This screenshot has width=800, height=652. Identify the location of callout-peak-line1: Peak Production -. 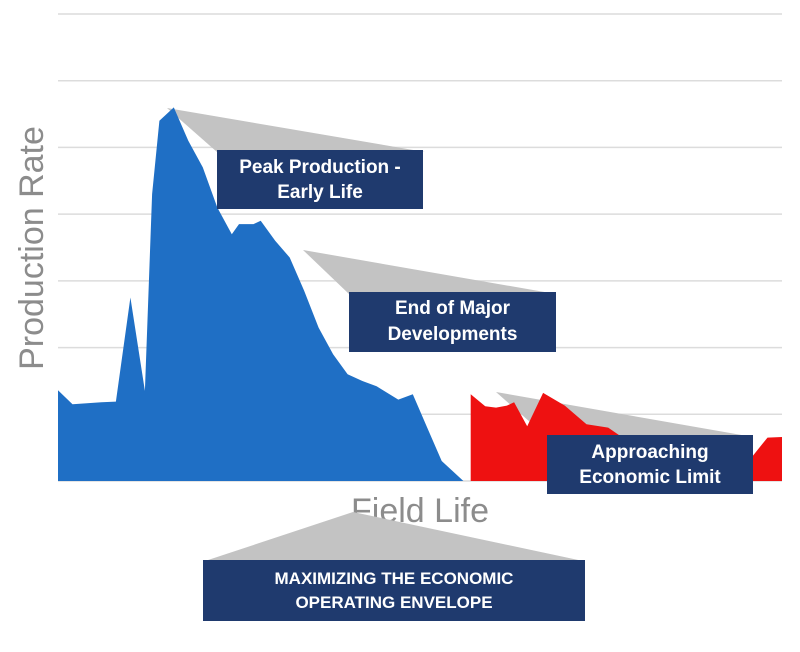
(320, 167).